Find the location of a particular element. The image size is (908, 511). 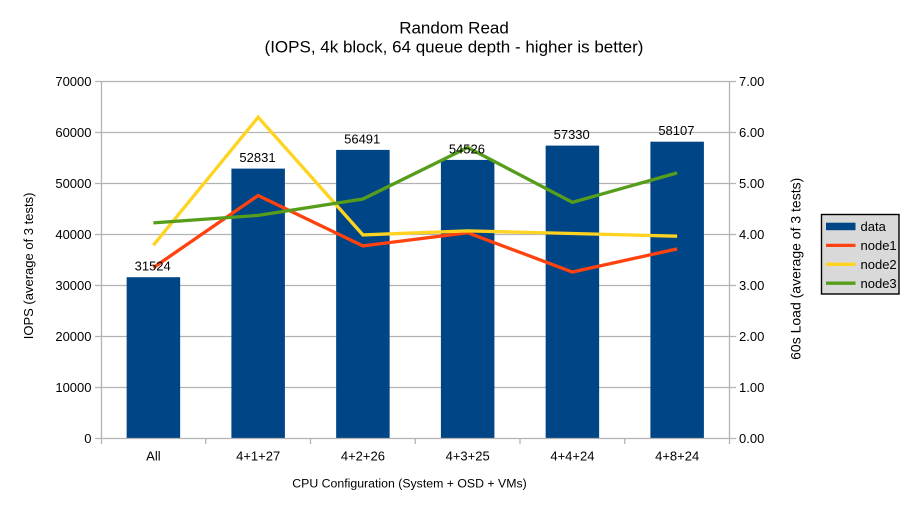

svg-text: node3 is located at coordinates (879, 283).